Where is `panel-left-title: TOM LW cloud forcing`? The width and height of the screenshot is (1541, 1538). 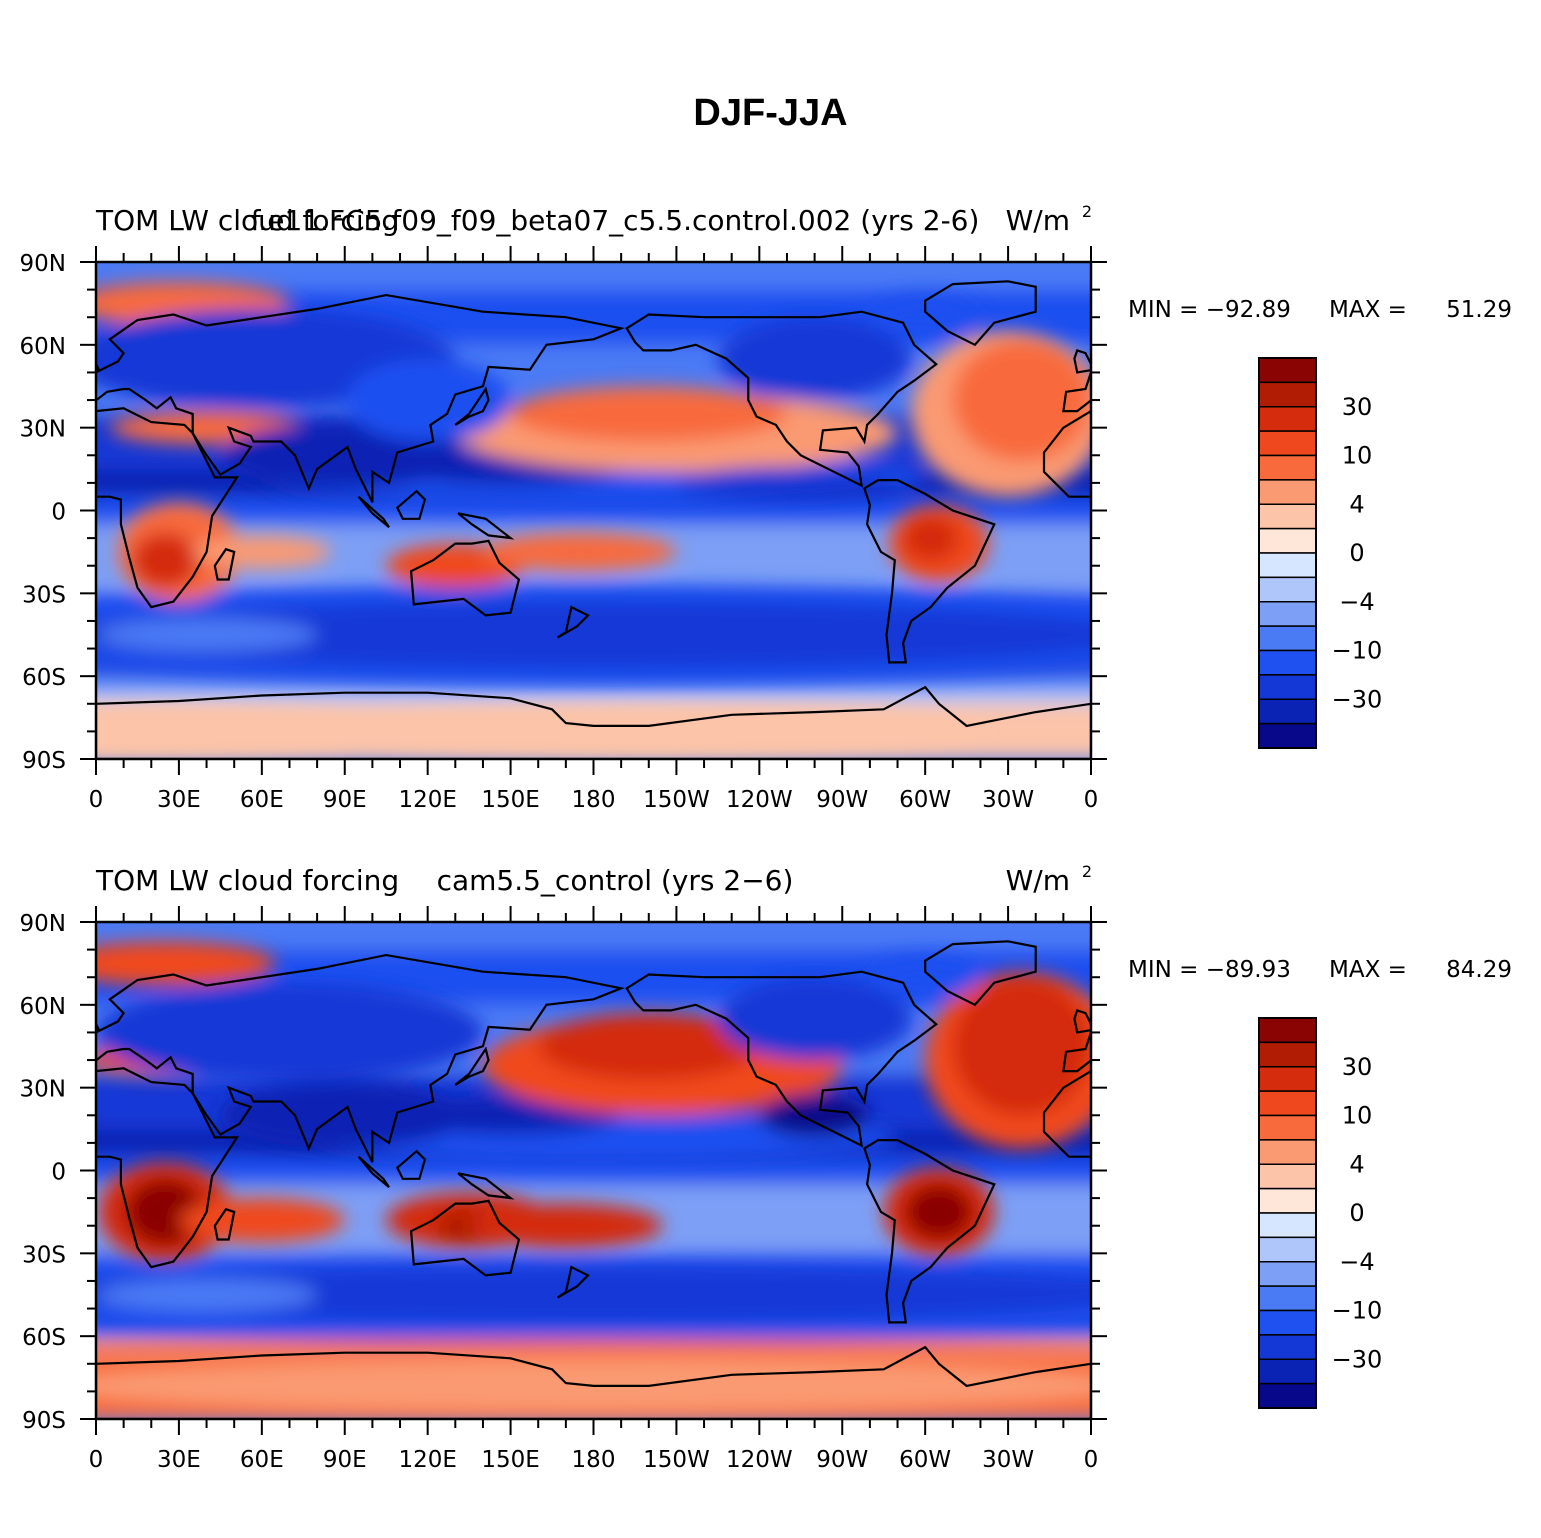
panel-left-title: TOM LW cloud forcing is located at coordinates (247, 880).